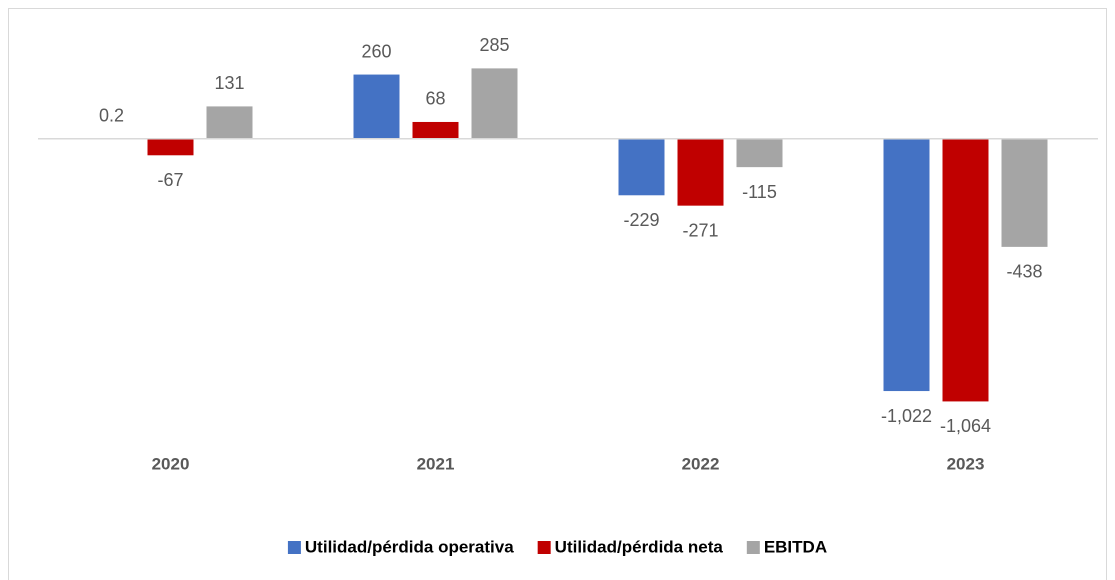 The image size is (1115, 580). What do you see at coordinates (1024, 272) in the screenshot?
I see `data-label: -438` at bounding box center [1024, 272].